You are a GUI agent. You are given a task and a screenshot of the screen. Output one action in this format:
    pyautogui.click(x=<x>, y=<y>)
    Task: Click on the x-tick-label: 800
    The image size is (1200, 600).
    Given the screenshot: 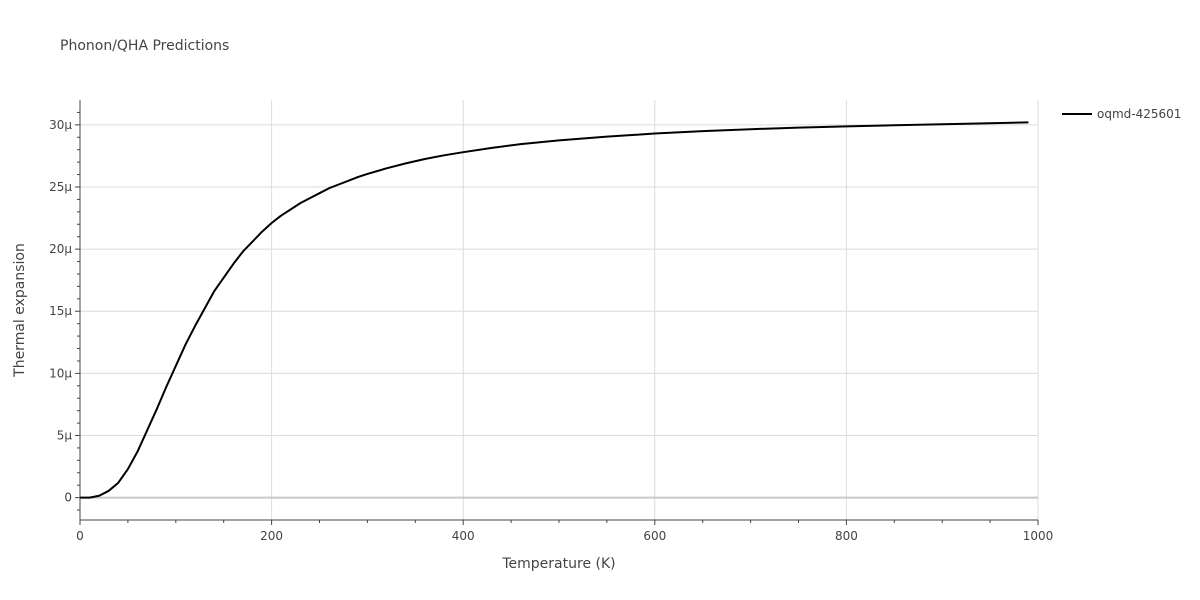 What is the action you would take?
    pyautogui.click(x=846, y=536)
    